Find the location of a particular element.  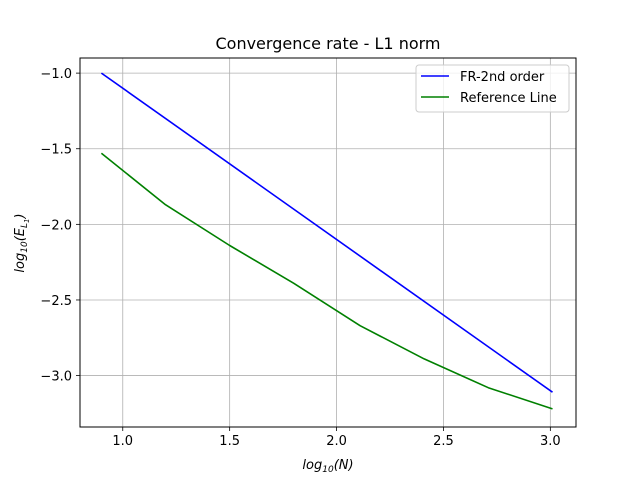

x-axis: 1.0 1.5 2.0 2.5 3.0 is located at coordinates (336, 438).